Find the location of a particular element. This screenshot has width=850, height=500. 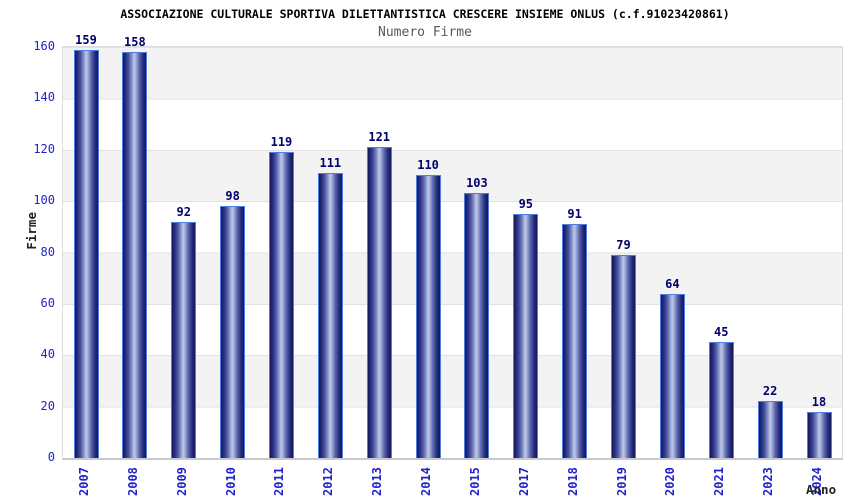

y-tick-label: 140 is located at coordinates (44, 97).